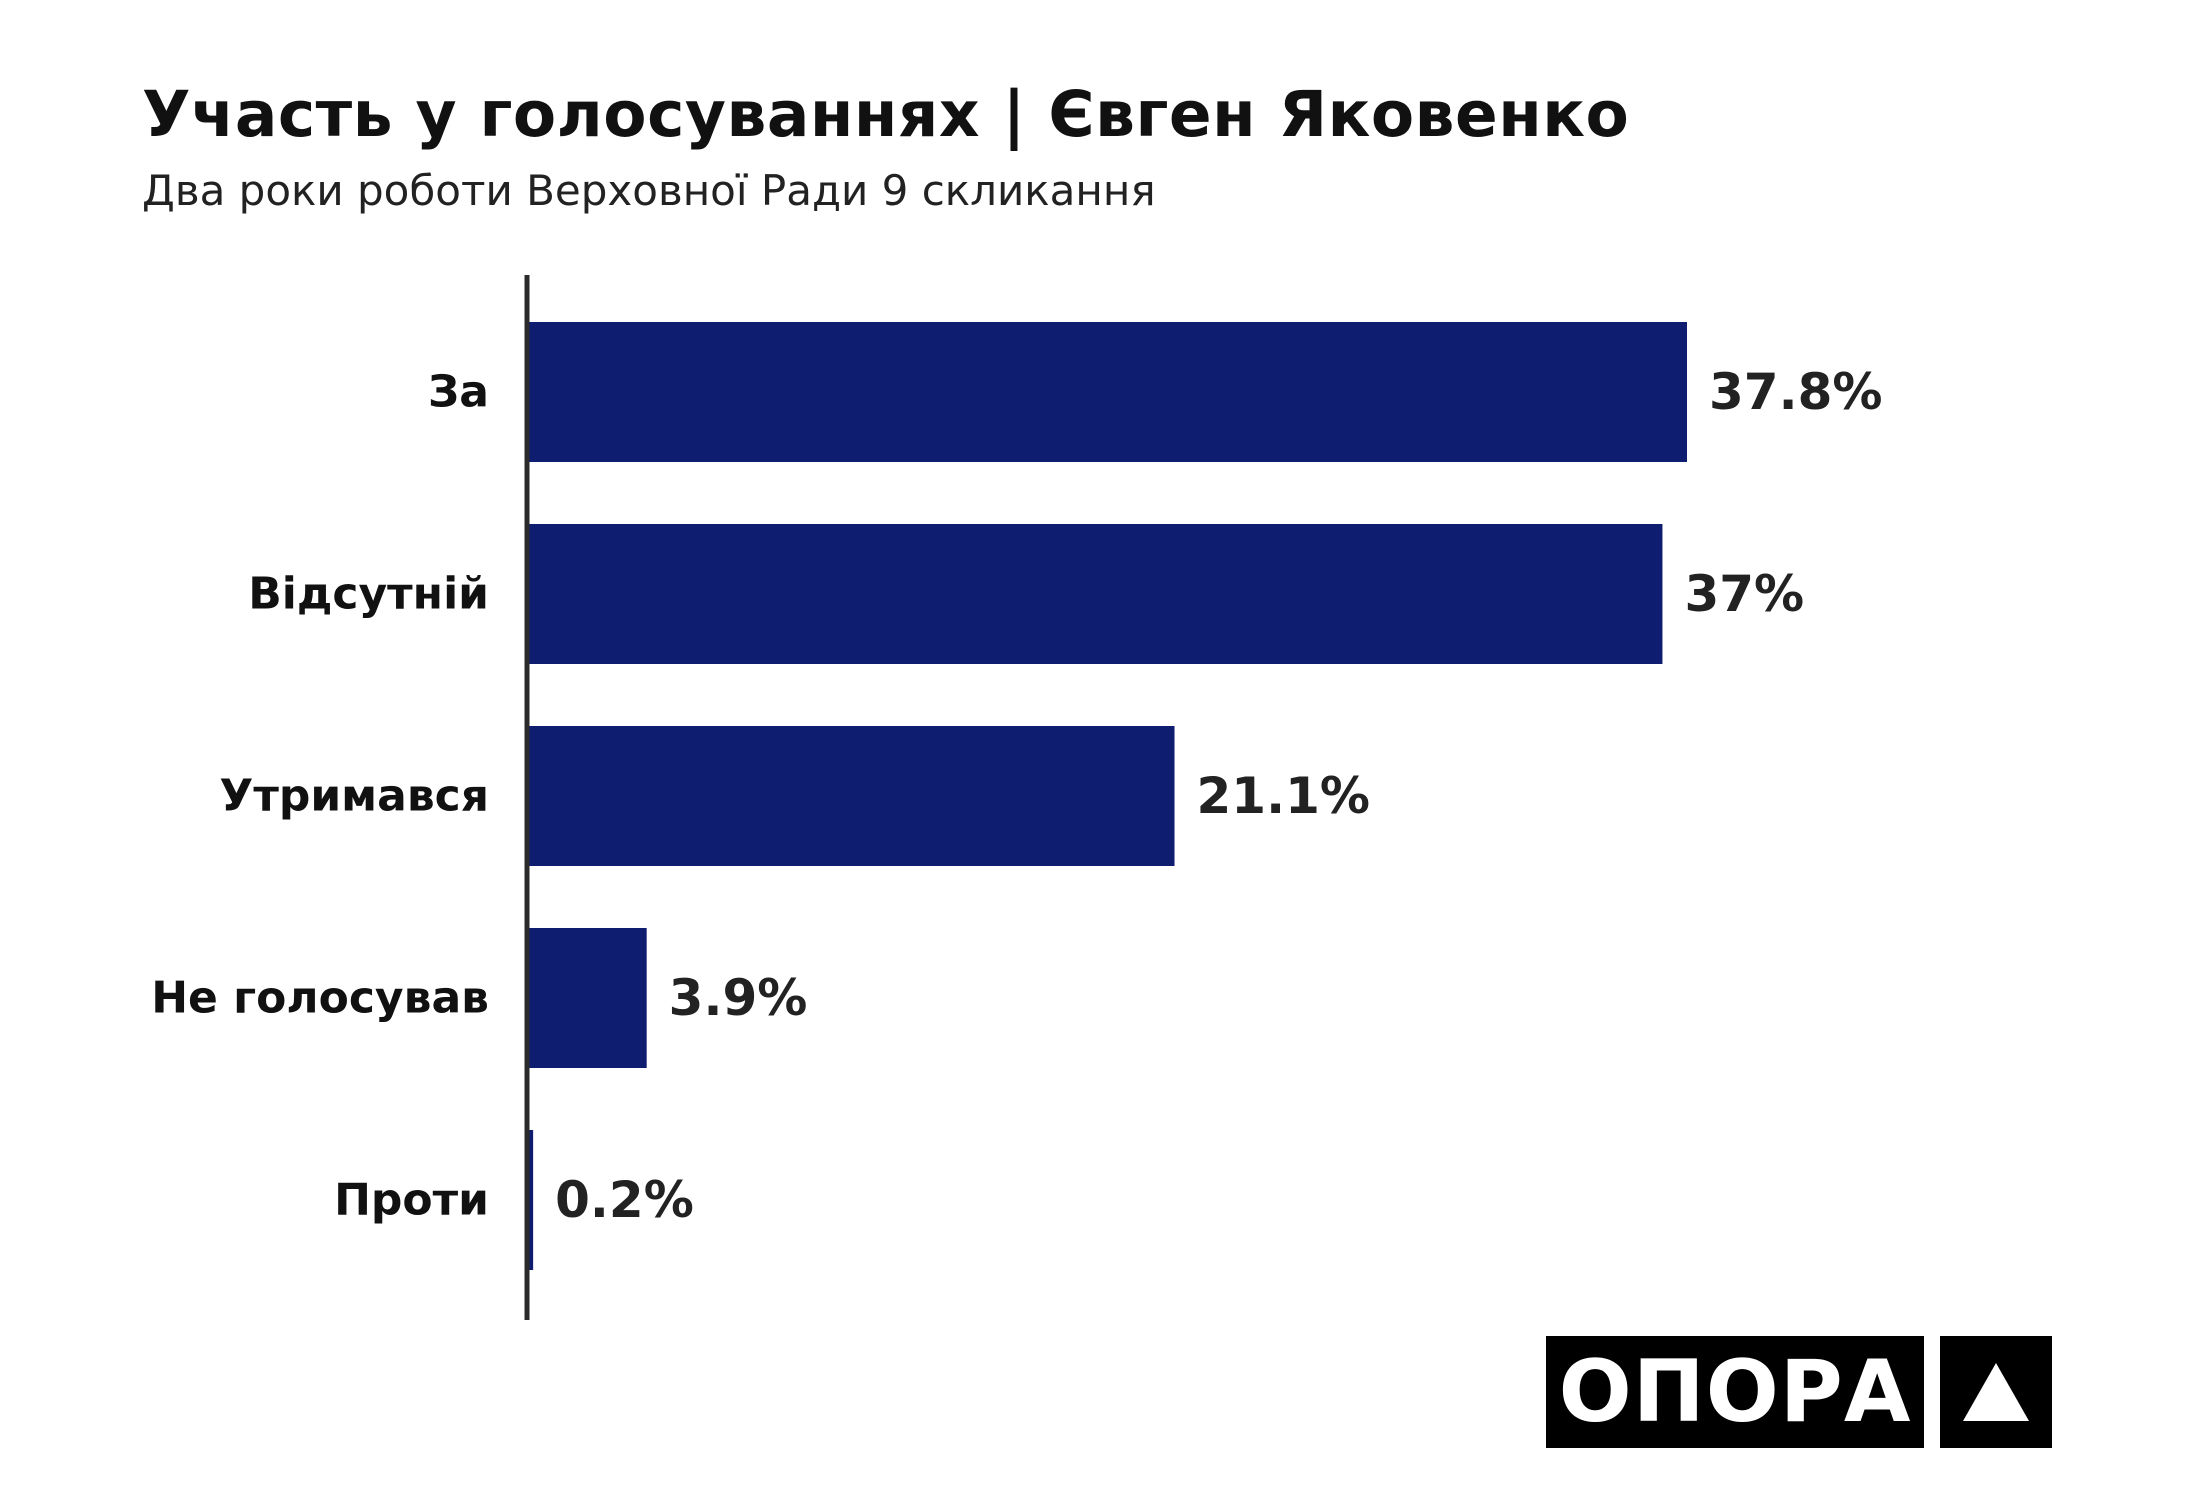 Image resolution: width=2200 pixels, height=1500 pixels. I want to click on value-label: 37%, so click(1744, 594).